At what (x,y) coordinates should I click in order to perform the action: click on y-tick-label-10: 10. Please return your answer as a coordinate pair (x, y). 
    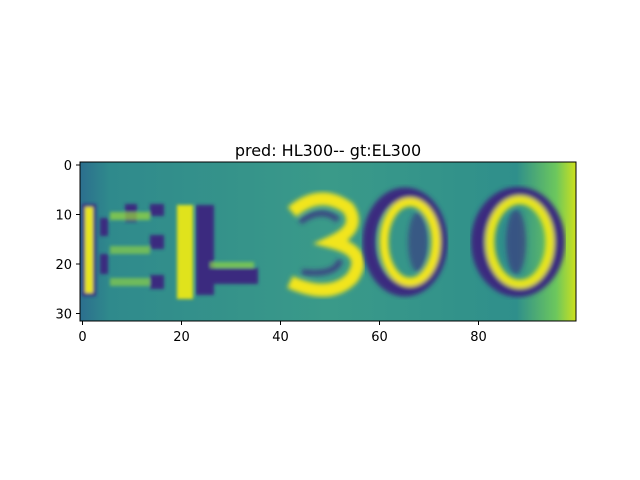
    Looking at the image, I should click on (63, 216).